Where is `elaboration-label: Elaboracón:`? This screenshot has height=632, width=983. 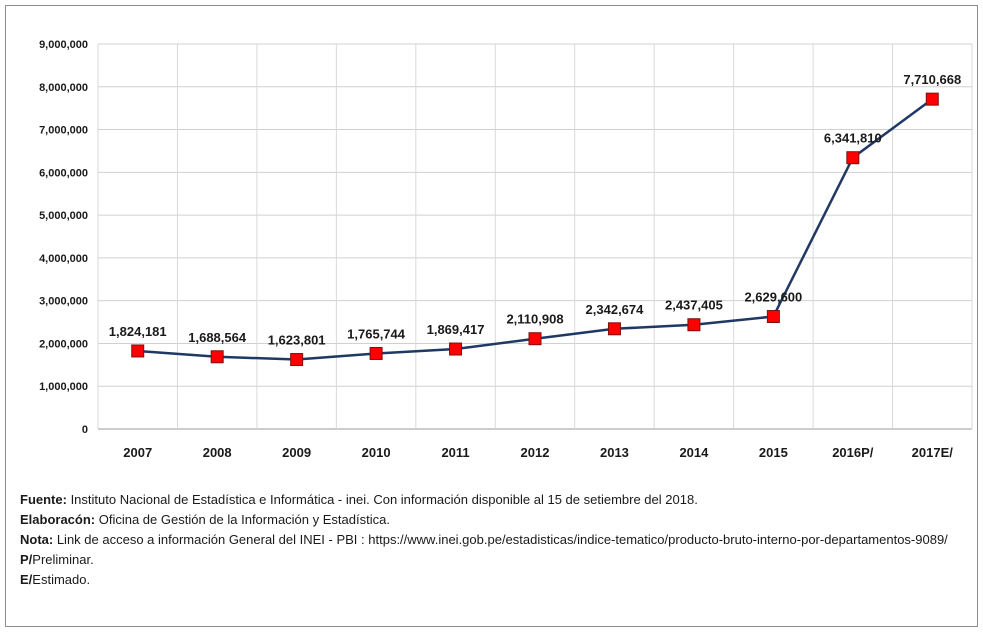 elaboration-label: Elaboracón: is located at coordinates (58, 519).